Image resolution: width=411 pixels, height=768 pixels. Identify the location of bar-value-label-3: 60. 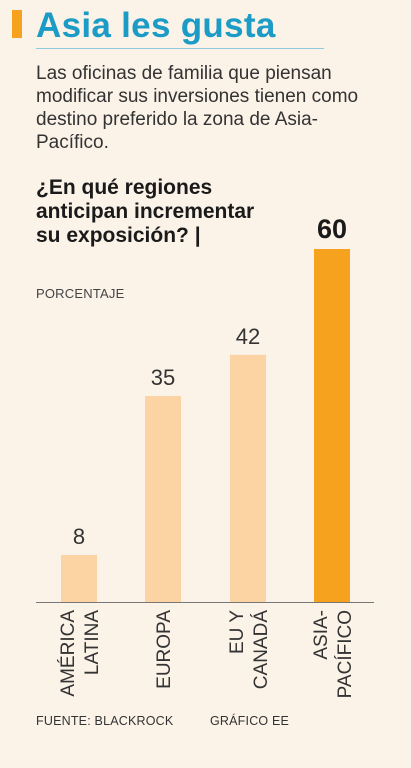
(332, 229).